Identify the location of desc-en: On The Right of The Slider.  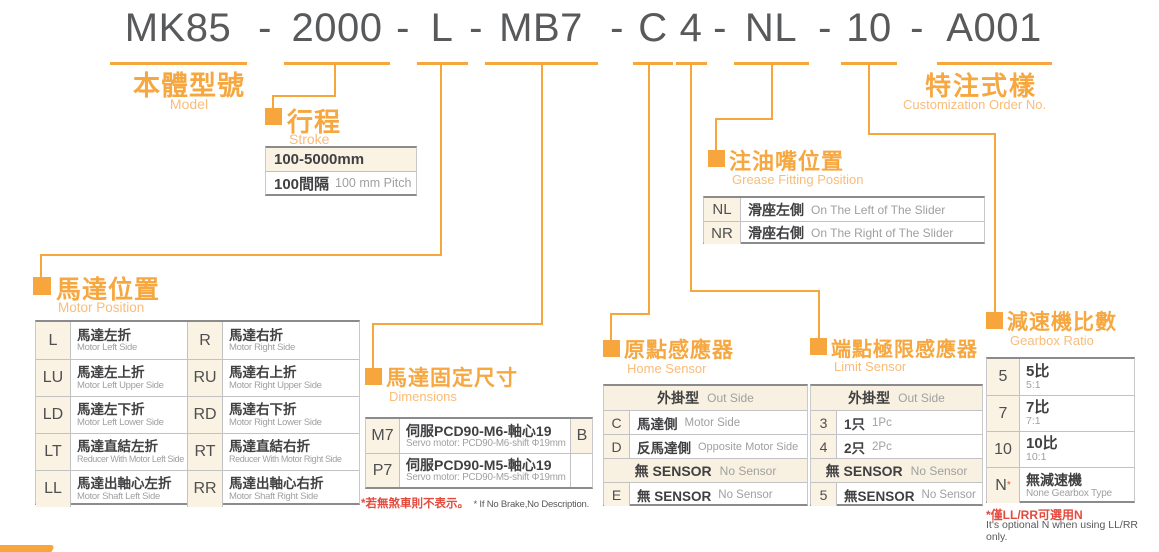
(882, 233).